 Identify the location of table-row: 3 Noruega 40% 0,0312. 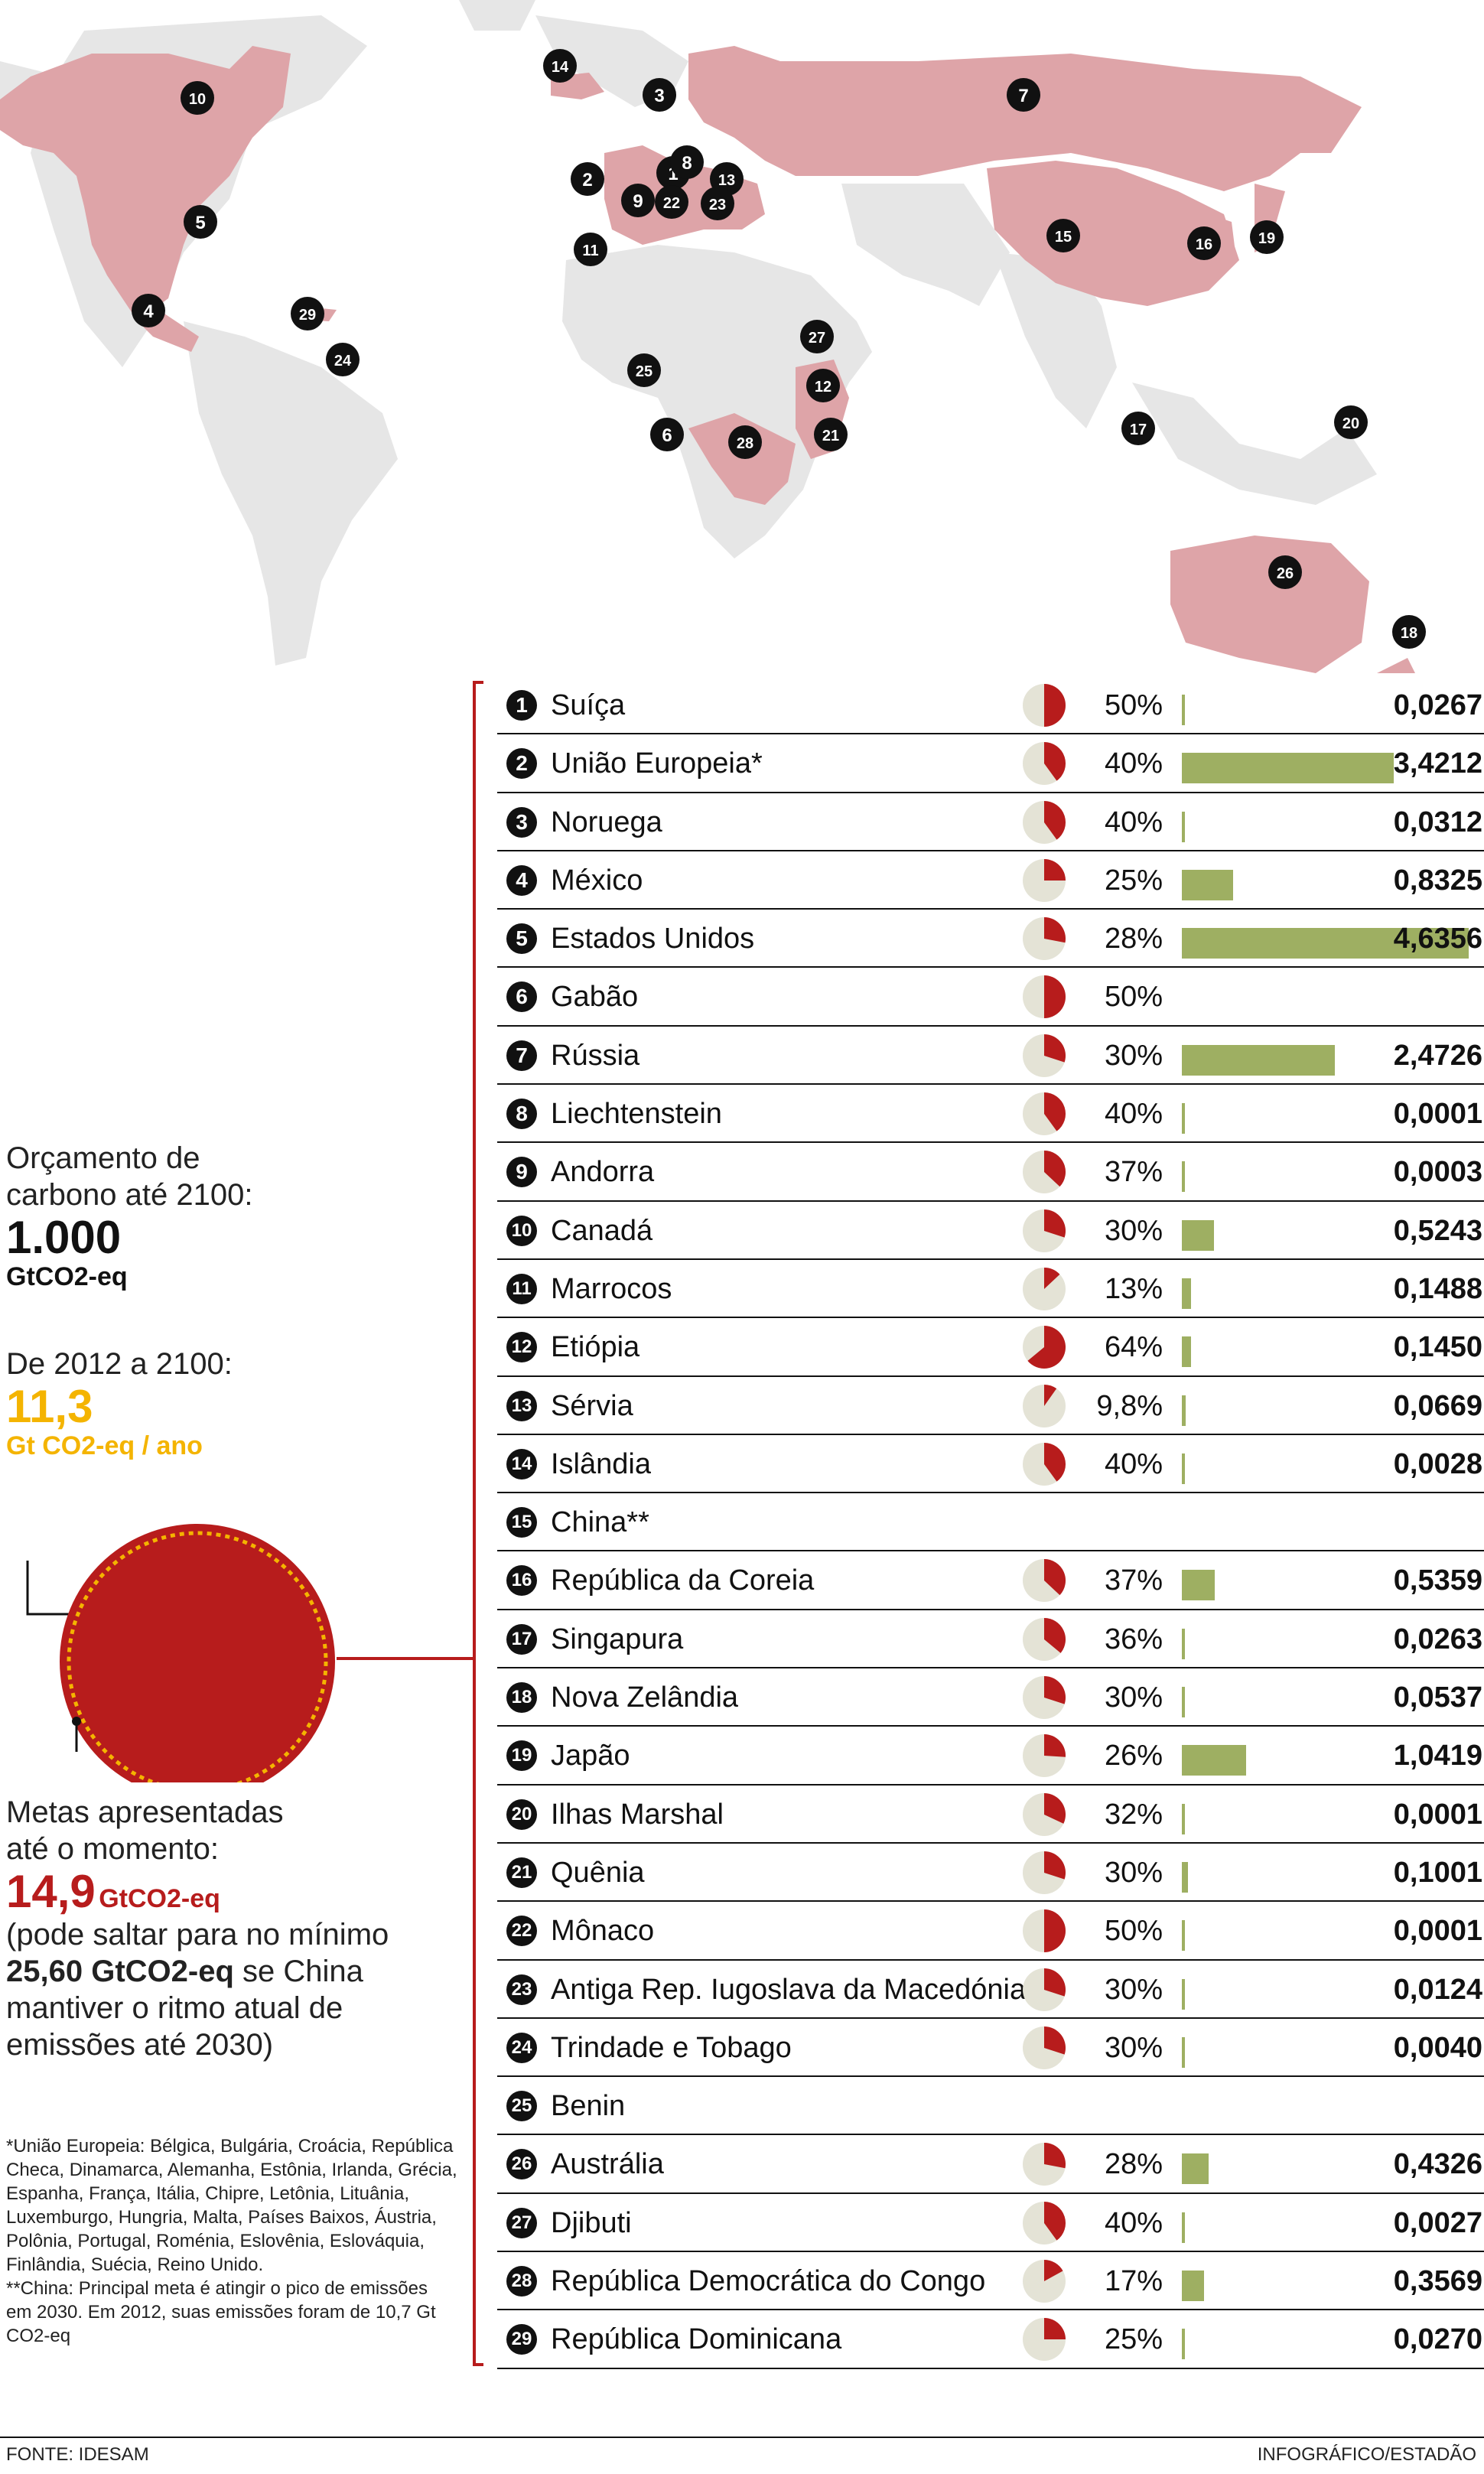
(990, 822).